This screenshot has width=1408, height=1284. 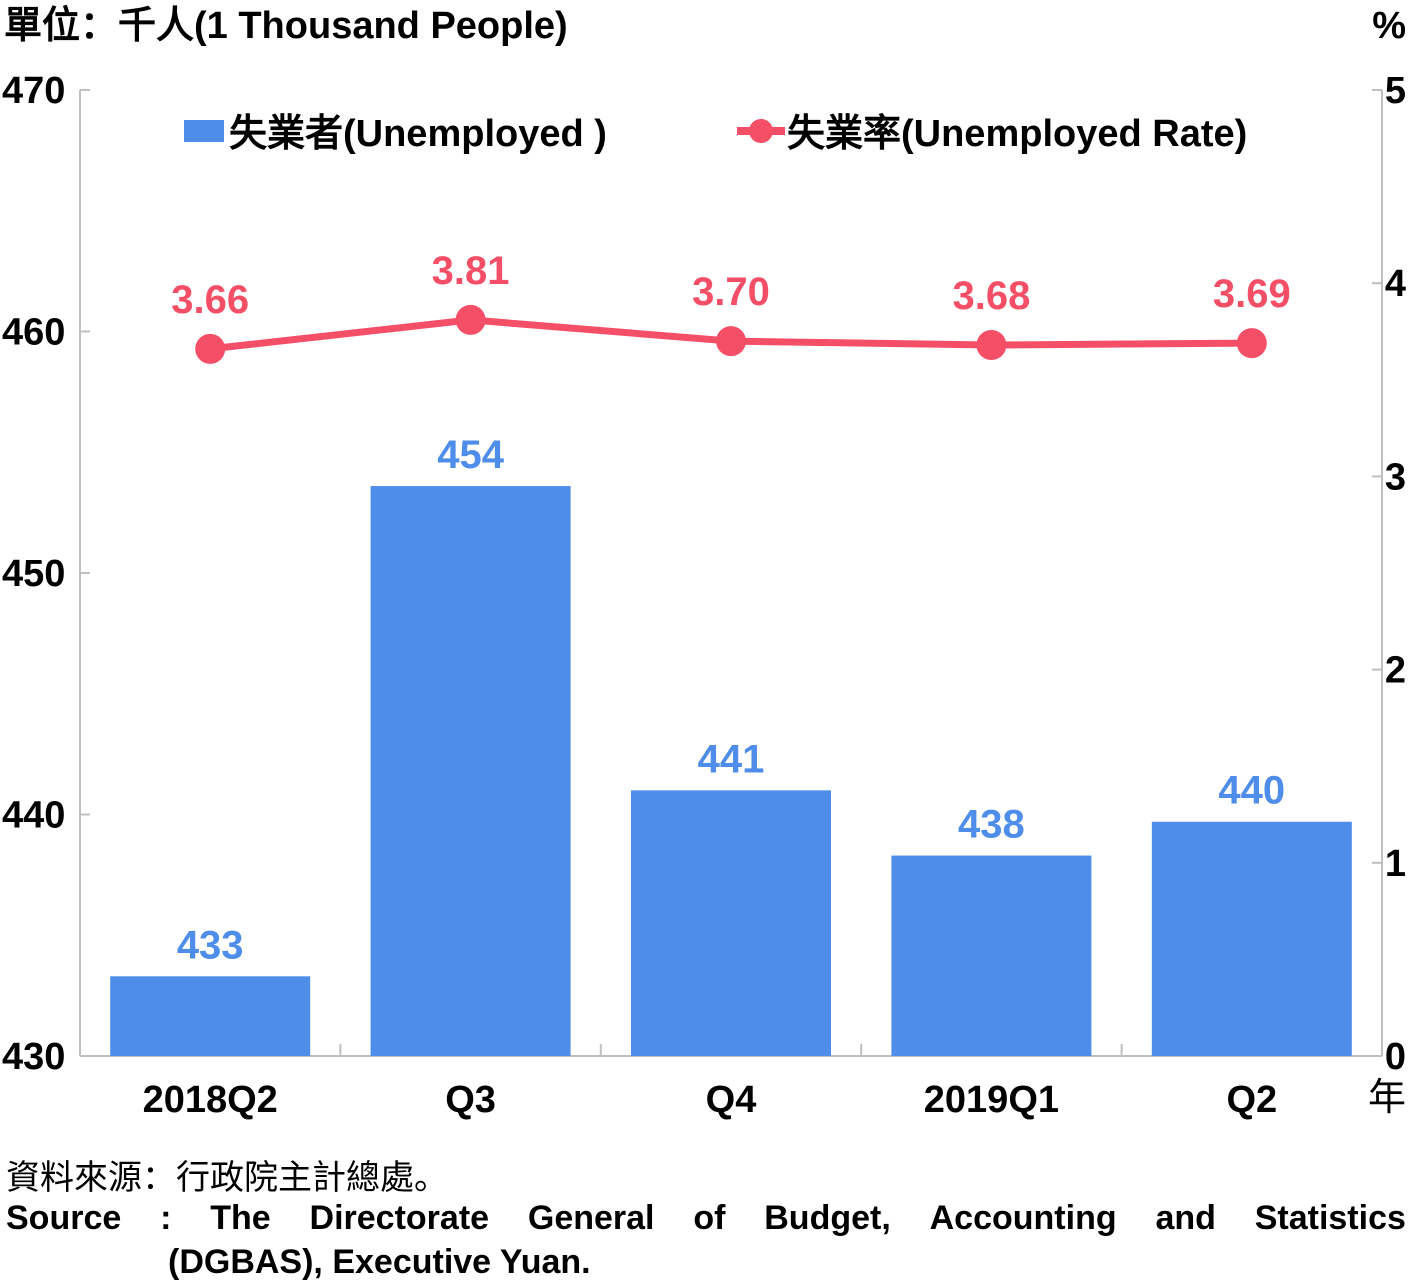 What do you see at coordinates (204, 131) in the screenshot?
I see `legend-bar-swatch` at bounding box center [204, 131].